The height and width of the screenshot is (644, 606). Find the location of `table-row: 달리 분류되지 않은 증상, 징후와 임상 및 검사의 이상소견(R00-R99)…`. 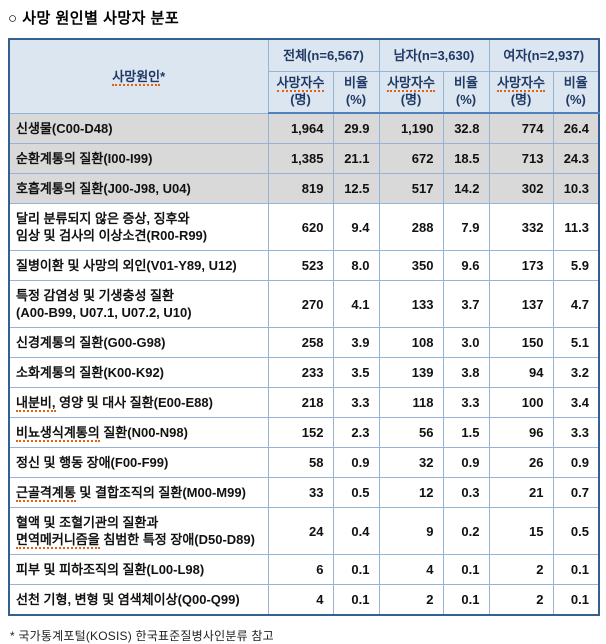

table-row: 달리 분류되지 않은 증상, 징후와 임상 및 검사의 이상소견(R00-R99)… is located at coordinates (304, 227).